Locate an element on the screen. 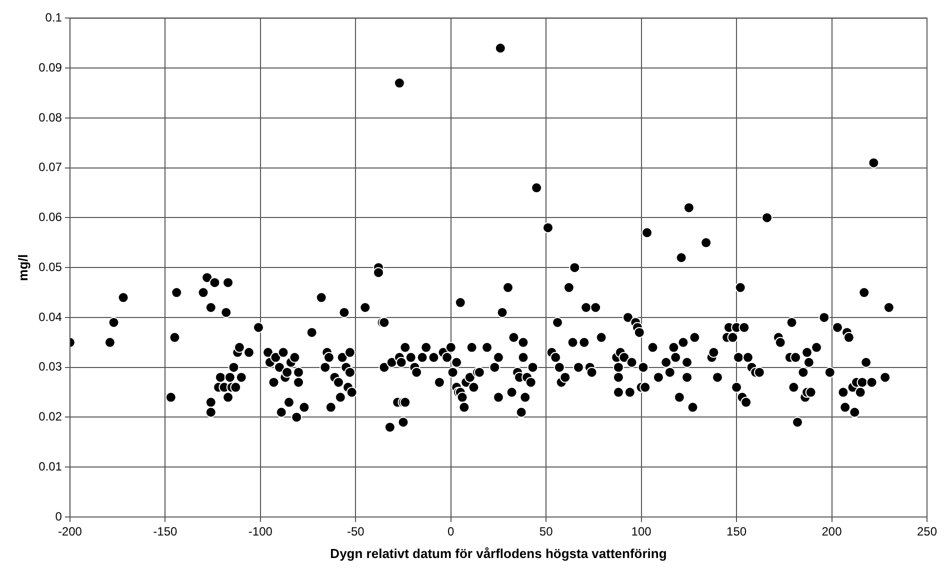  x-tick-label: 0 is located at coordinates (451, 531).